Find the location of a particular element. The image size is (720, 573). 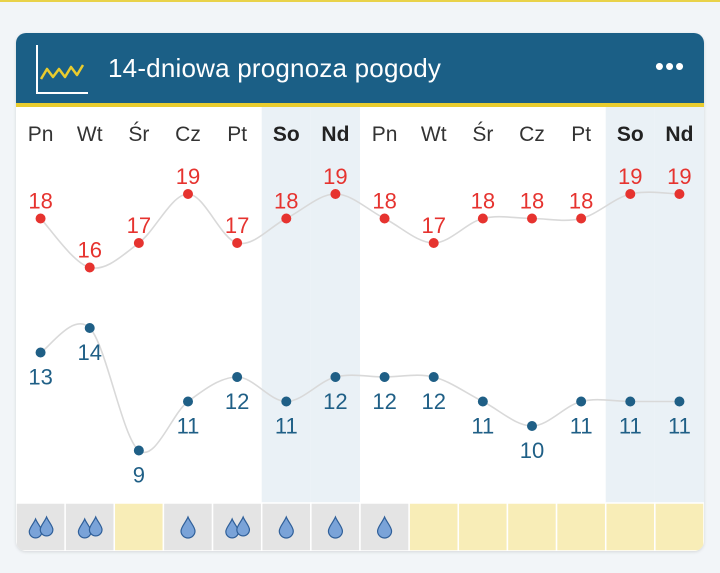

widget-header: 14-dniowa prognoza pogody ••• is located at coordinates (360, 70).